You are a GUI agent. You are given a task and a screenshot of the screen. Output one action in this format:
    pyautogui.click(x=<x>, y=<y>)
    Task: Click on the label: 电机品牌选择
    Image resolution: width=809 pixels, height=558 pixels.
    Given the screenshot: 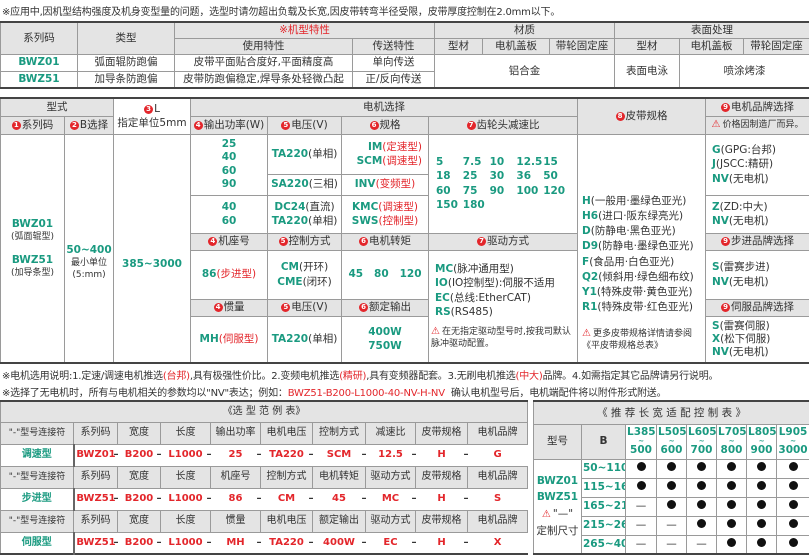 What is the action you would take?
    pyautogui.click(x=762, y=107)
    